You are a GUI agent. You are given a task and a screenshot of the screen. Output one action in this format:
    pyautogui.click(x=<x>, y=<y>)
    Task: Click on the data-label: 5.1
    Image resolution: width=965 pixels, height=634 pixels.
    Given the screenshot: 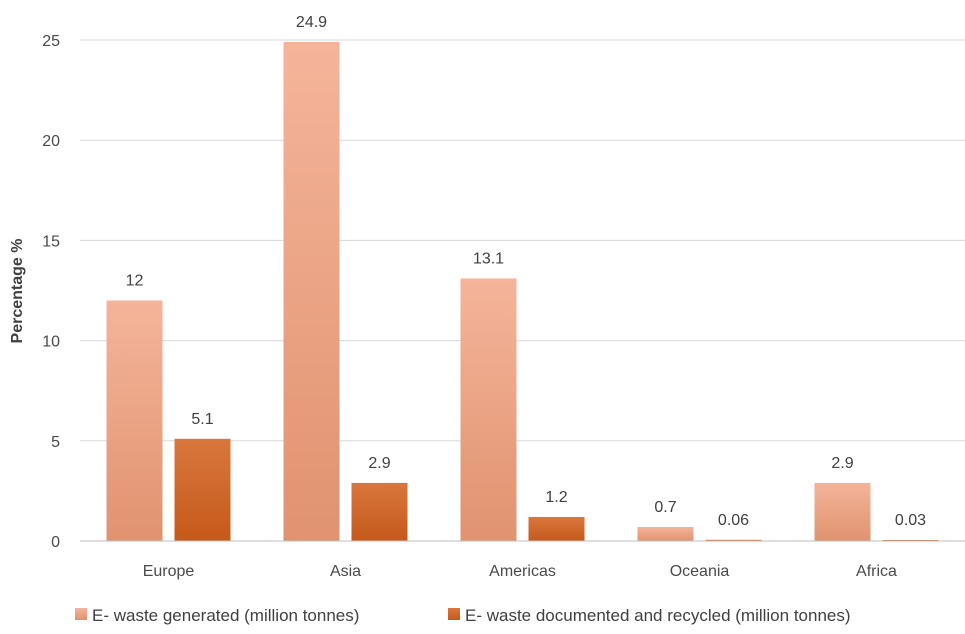 What is the action you would take?
    pyautogui.click(x=202, y=419)
    